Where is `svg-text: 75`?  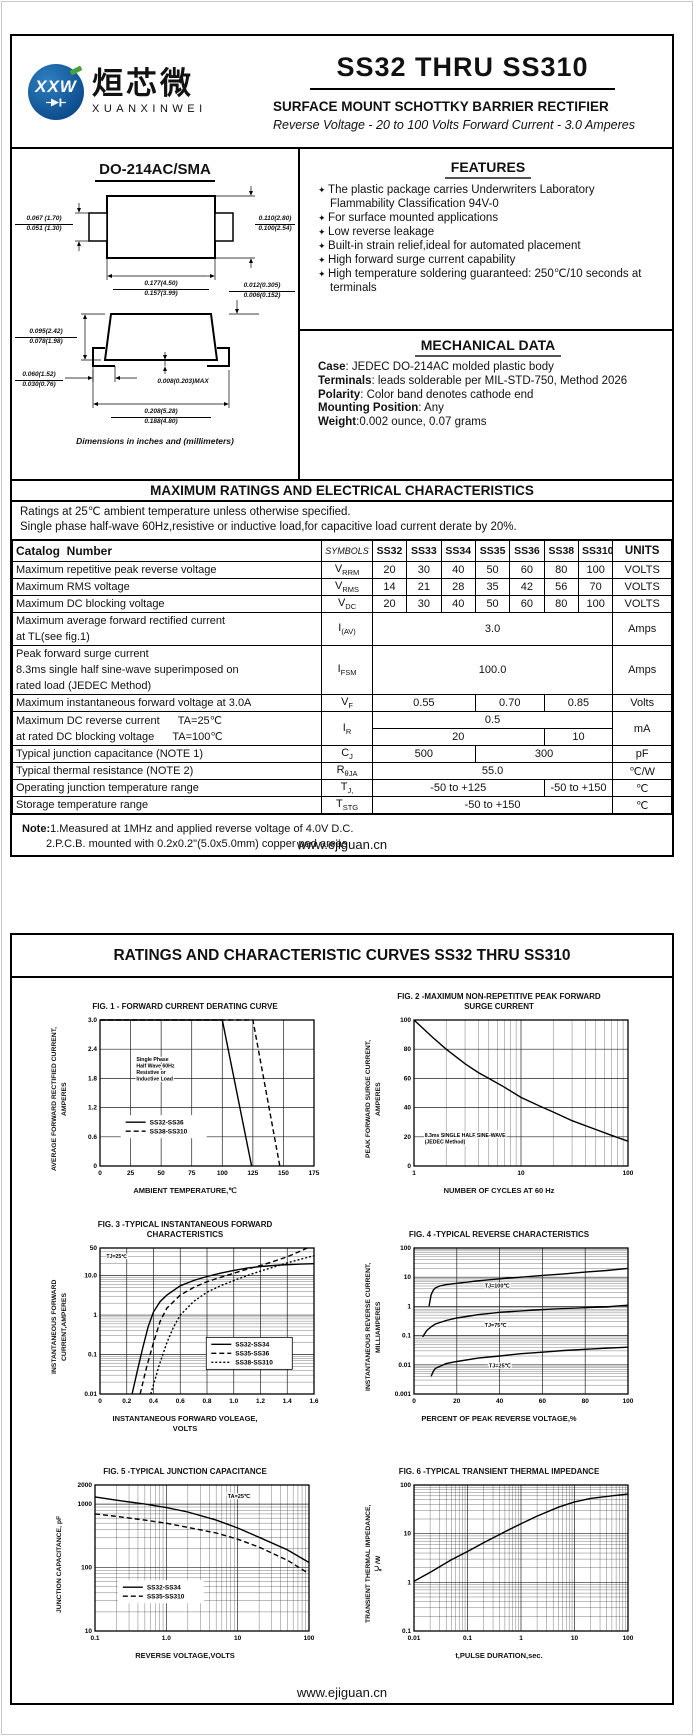
svg-text: 75 is located at coordinates (192, 1173).